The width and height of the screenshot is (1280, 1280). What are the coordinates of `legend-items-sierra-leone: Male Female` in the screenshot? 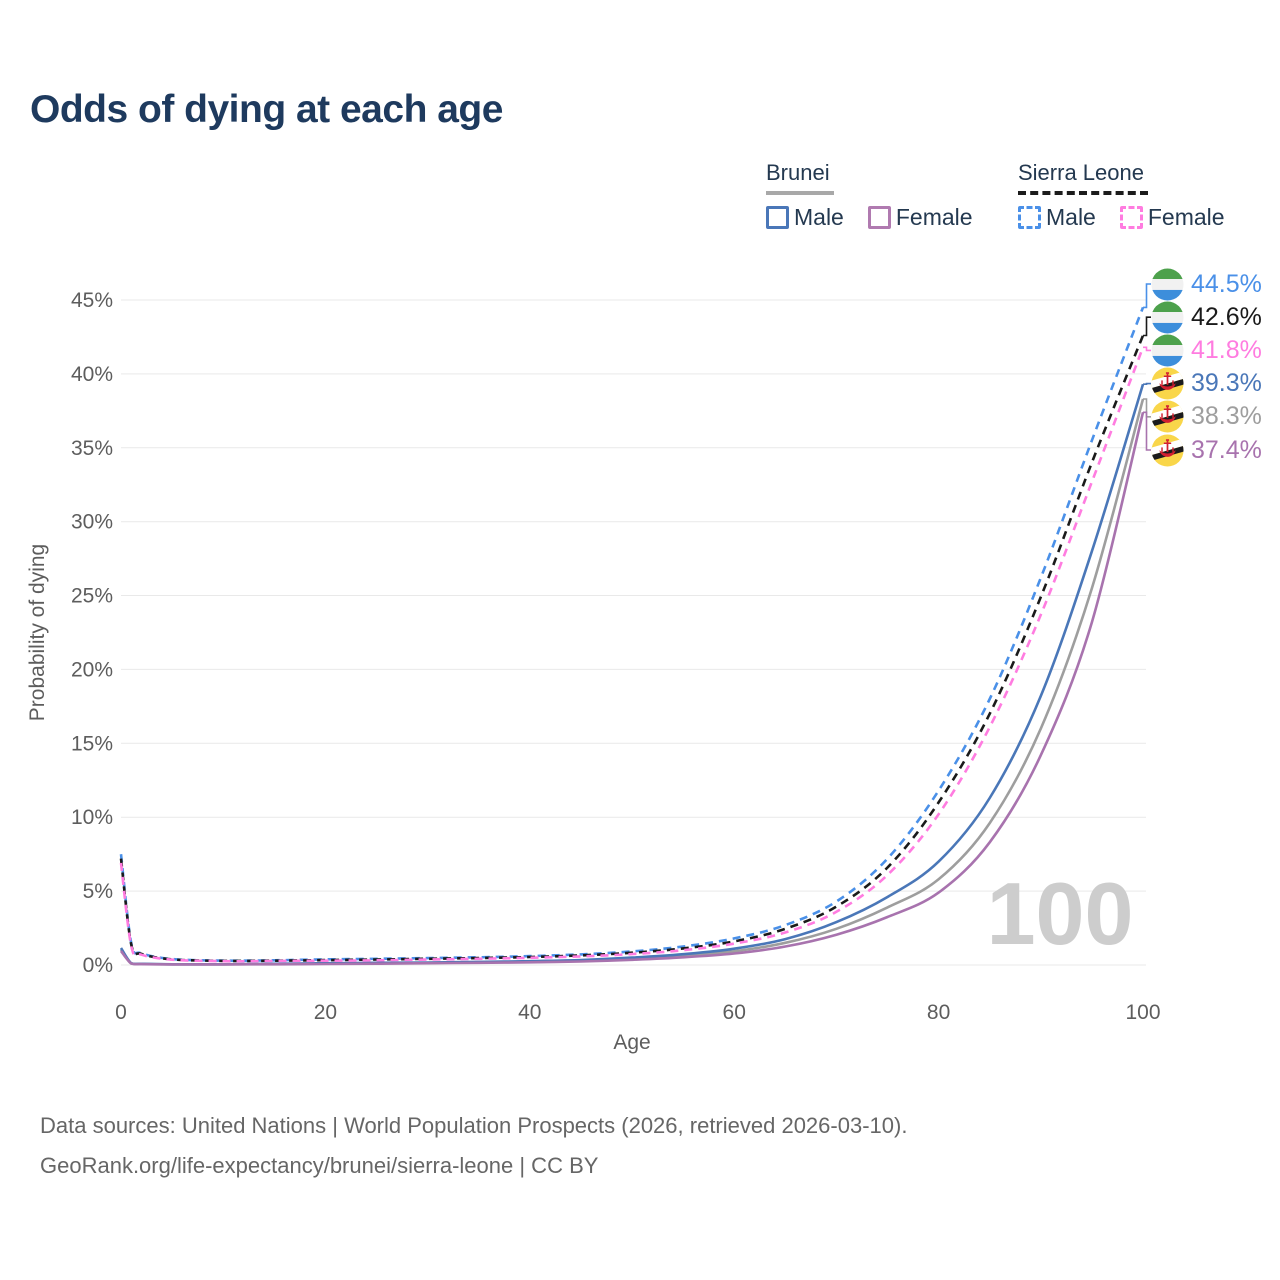 It's located at (1121, 217).